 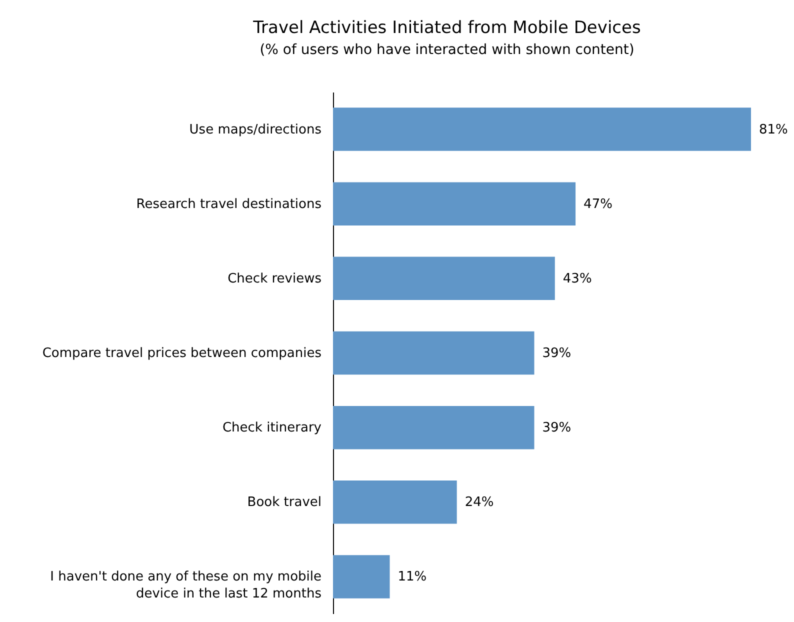 What do you see at coordinates (186, 586) in the screenshot?
I see `y-tick-label: I haven't done any of these on my mobile device in the last 12 months` at bounding box center [186, 586].